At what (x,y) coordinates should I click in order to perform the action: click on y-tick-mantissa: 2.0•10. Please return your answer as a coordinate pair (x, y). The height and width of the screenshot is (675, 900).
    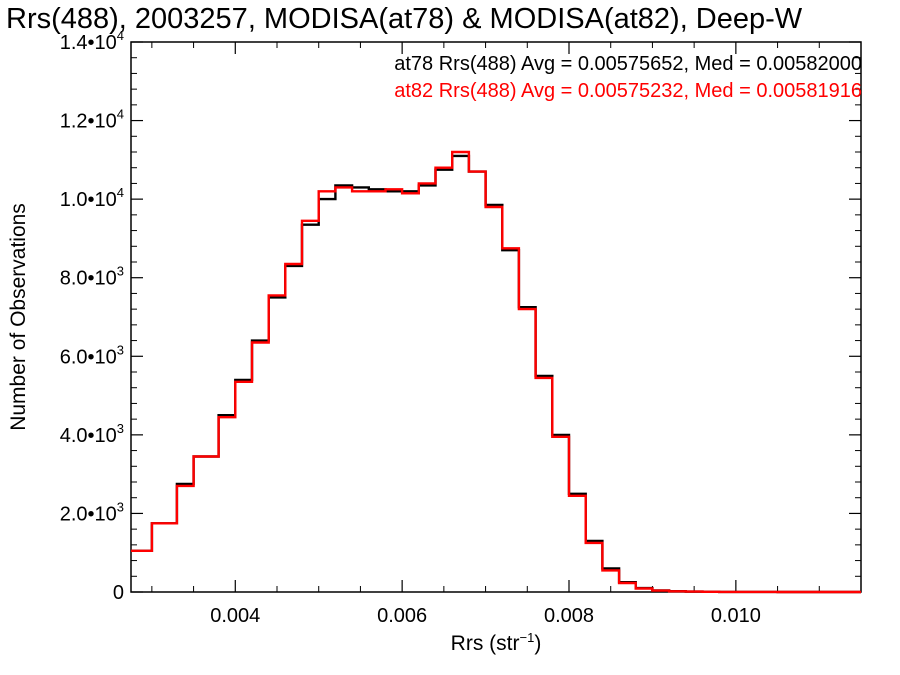
    Looking at the image, I should click on (88, 514).